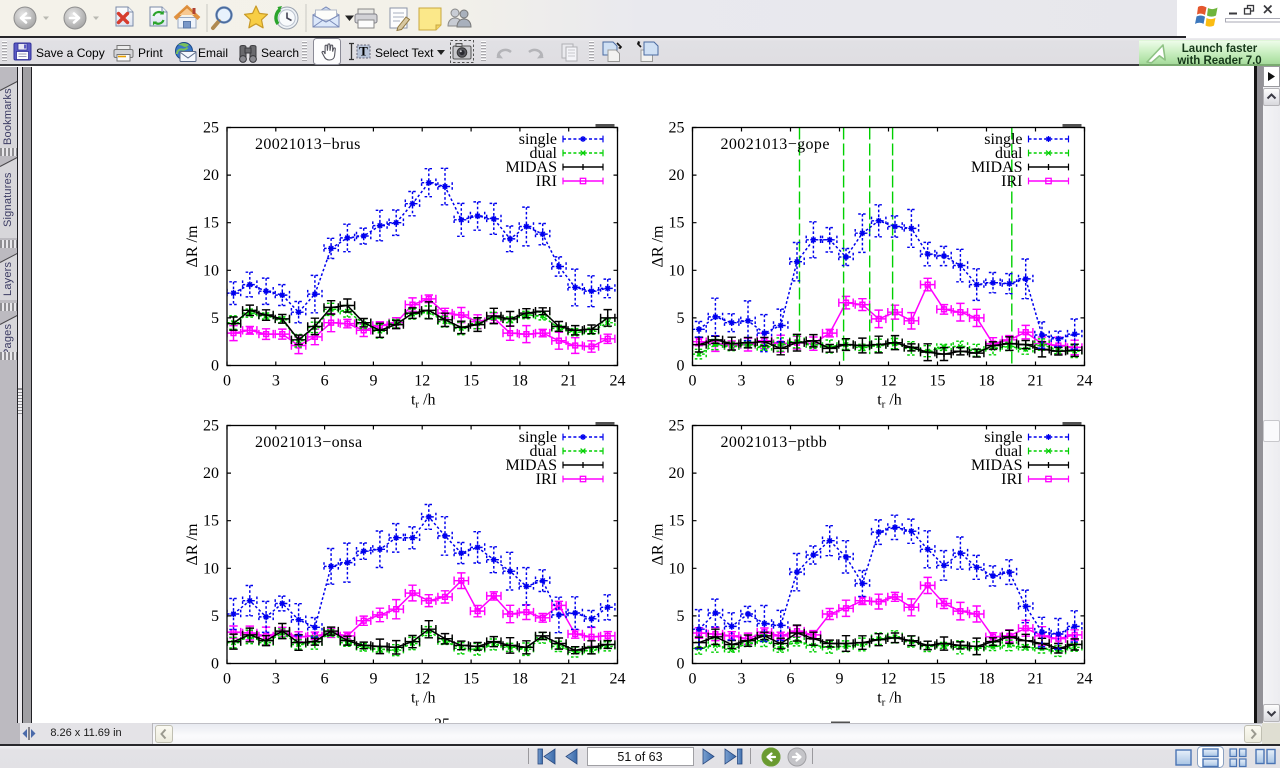 This screenshot has height=768, width=1280. Describe the element at coordinates (308, 144) in the screenshot. I see `svg-text: 20021013−brus` at that location.